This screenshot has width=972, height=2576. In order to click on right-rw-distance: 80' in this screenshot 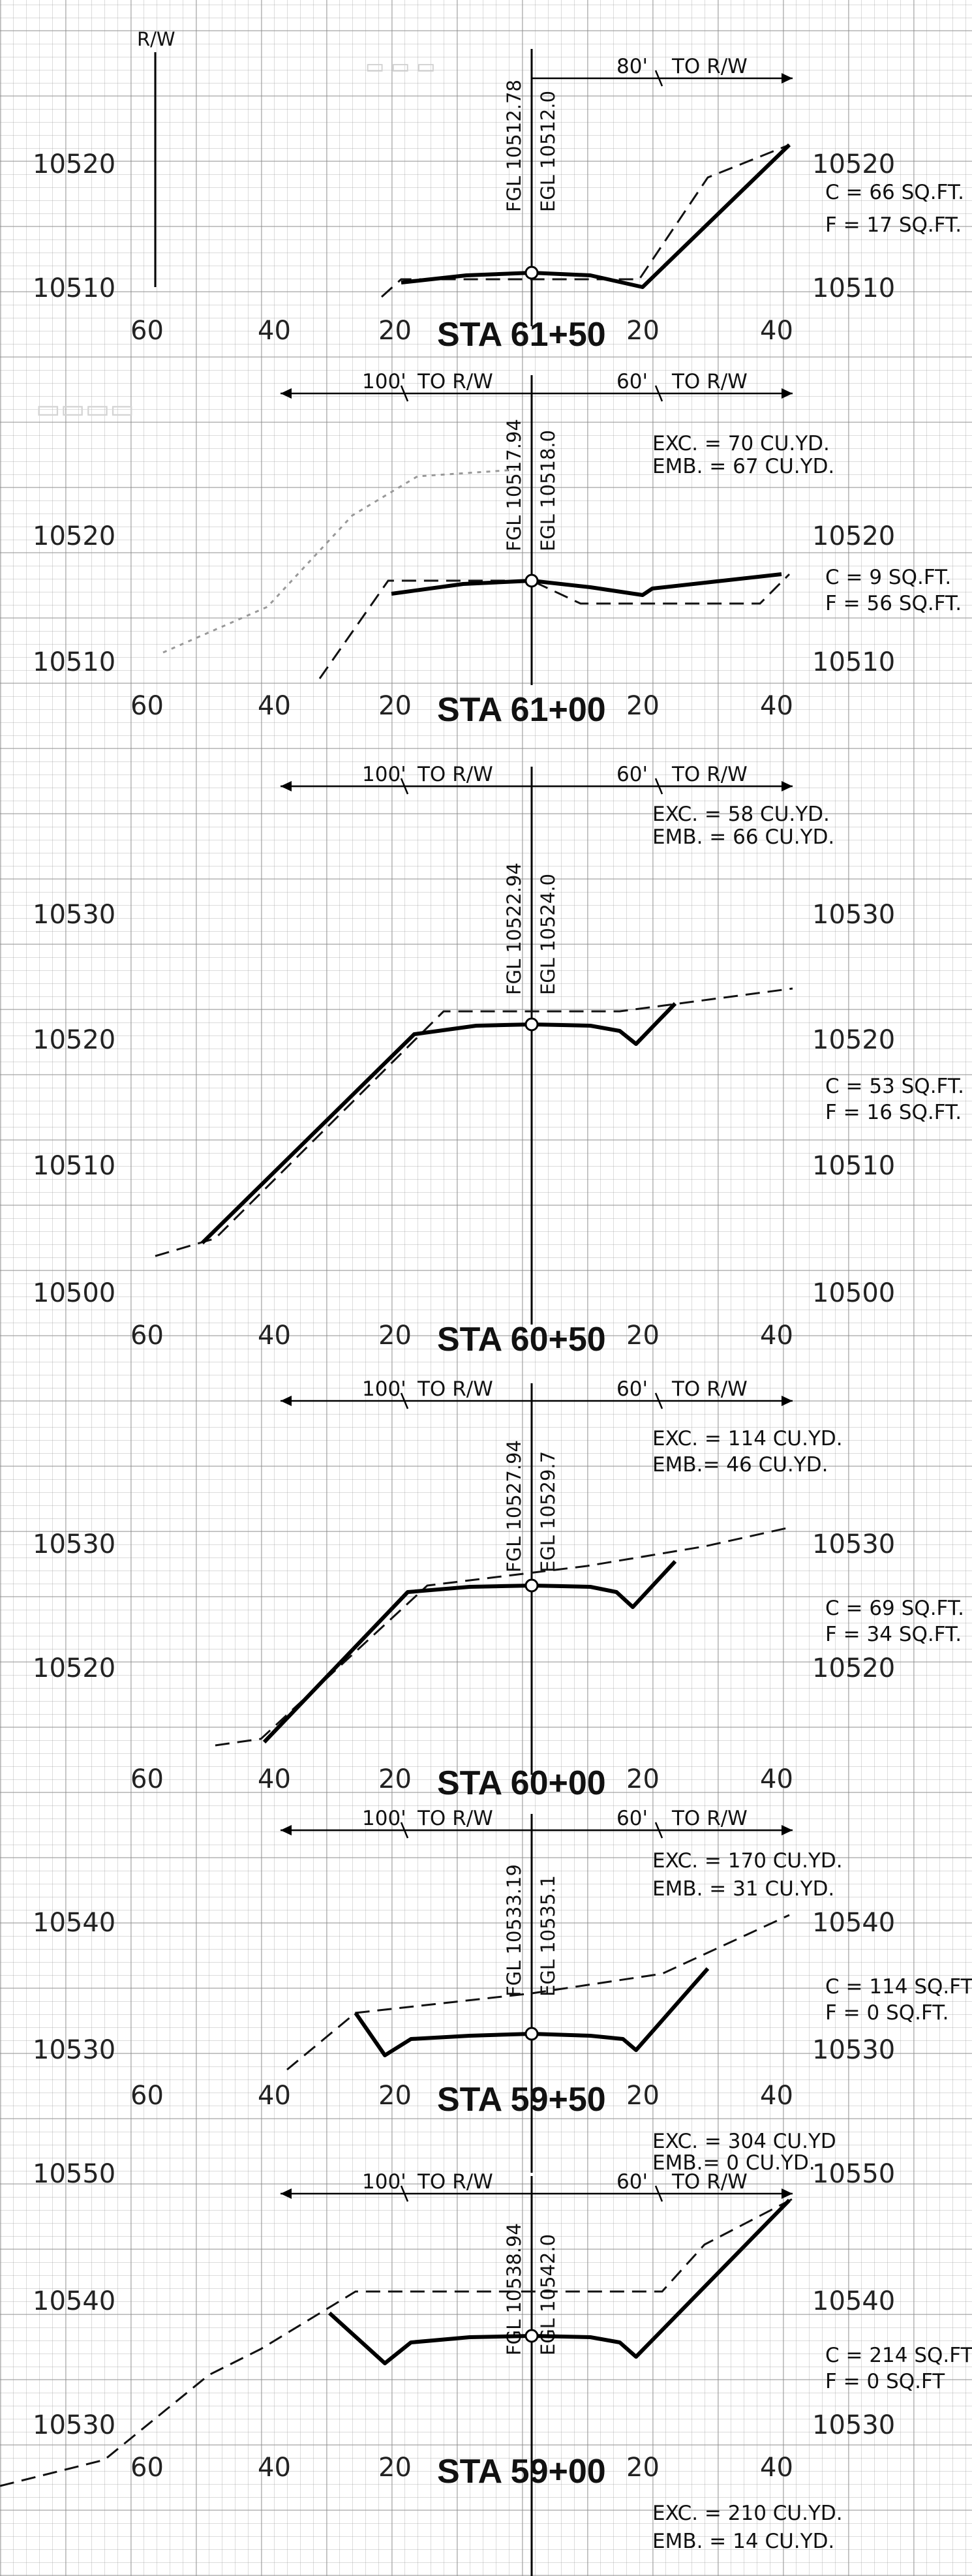, I will do `click(632, 66)`.